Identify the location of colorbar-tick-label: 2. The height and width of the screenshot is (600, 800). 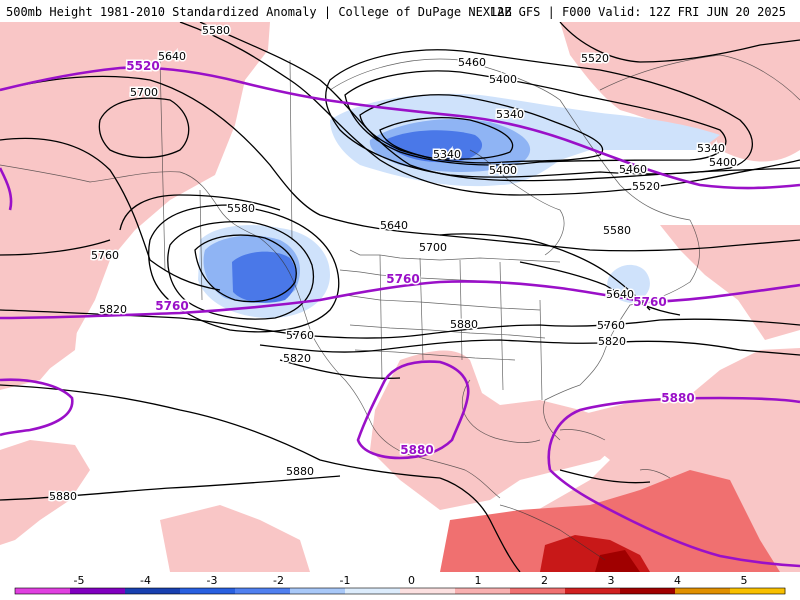
(544, 580).